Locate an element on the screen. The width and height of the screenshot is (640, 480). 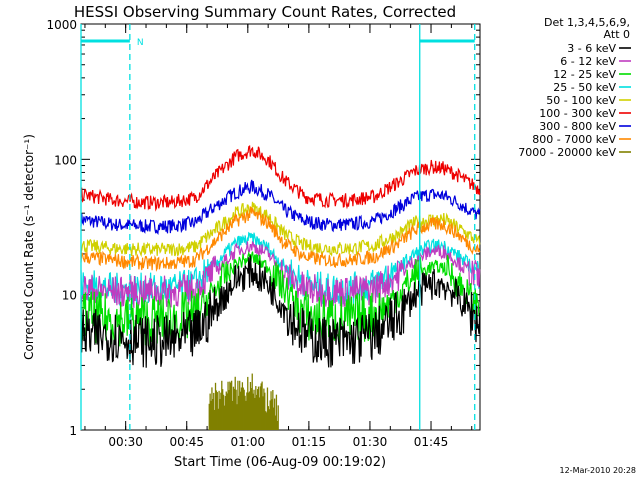
y-tick-label: 1 is located at coordinates (73, 431).